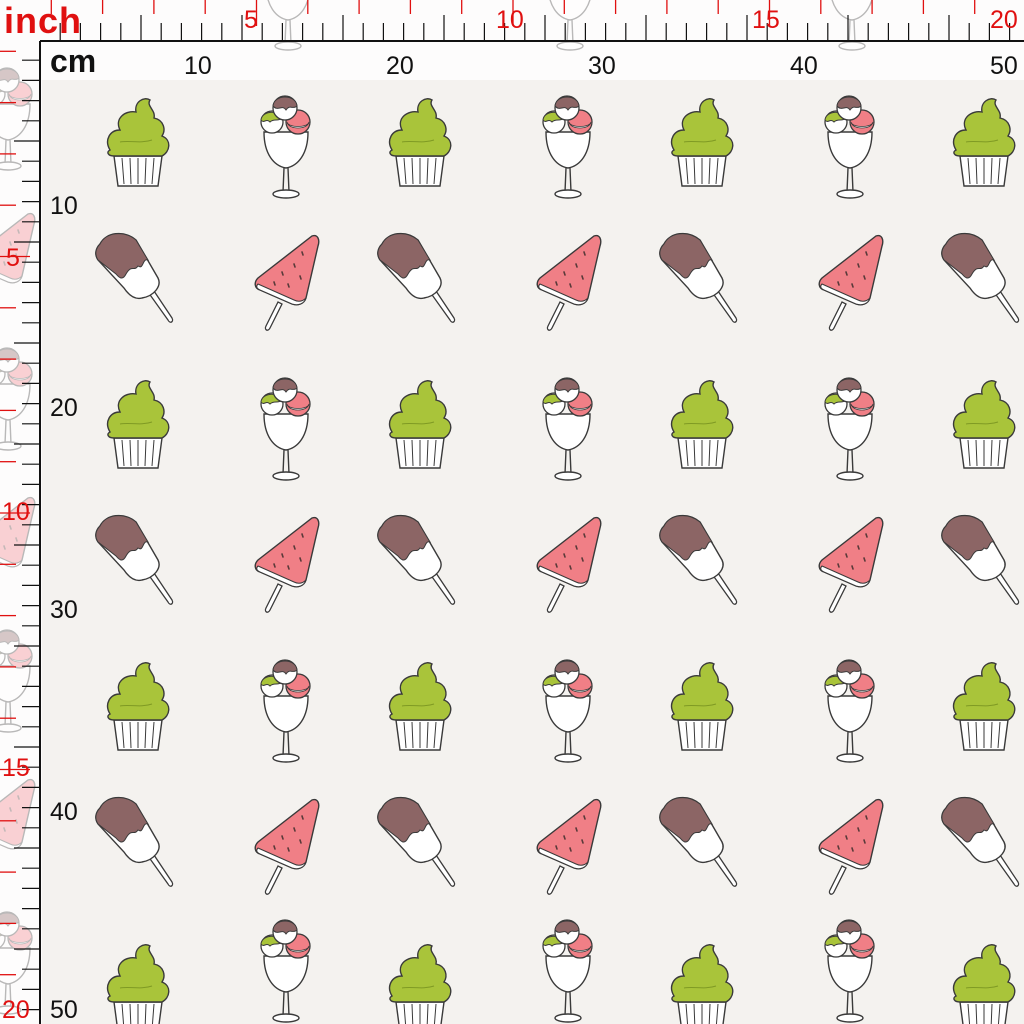 This screenshot has width=1024, height=1024. Describe the element at coordinates (804, 66) in the screenshot. I see `top-cm-number: 40` at that location.